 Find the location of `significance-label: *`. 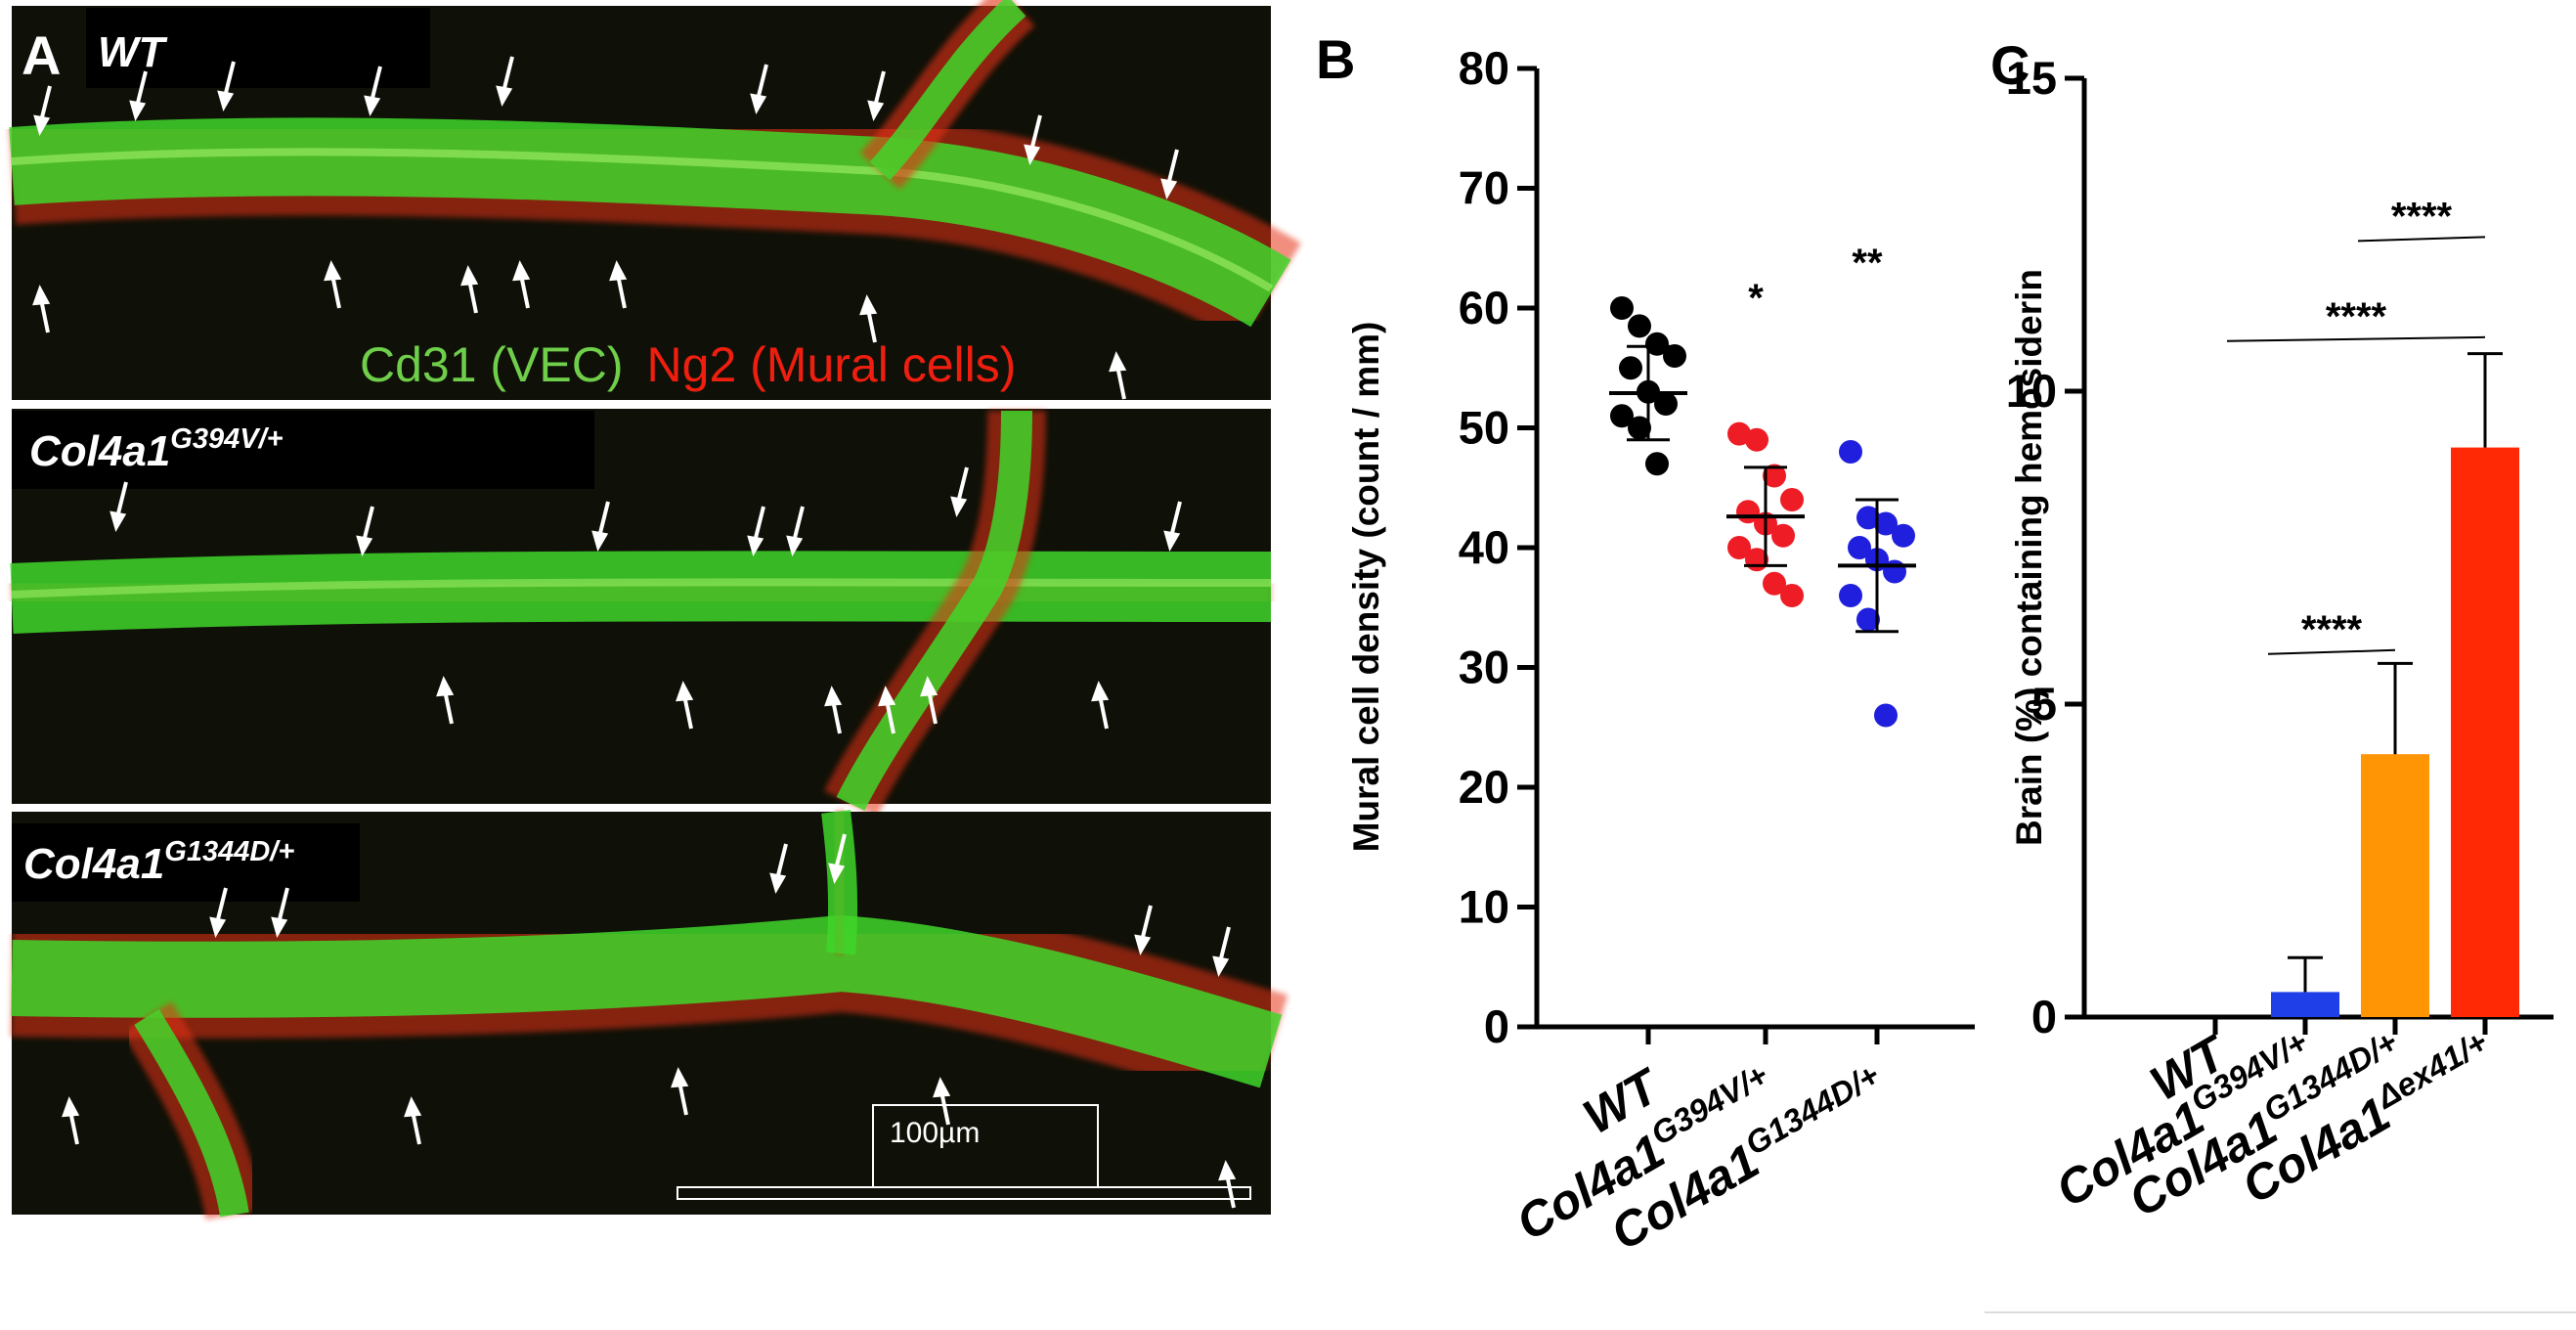

significance-label: * is located at coordinates (1756, 298).